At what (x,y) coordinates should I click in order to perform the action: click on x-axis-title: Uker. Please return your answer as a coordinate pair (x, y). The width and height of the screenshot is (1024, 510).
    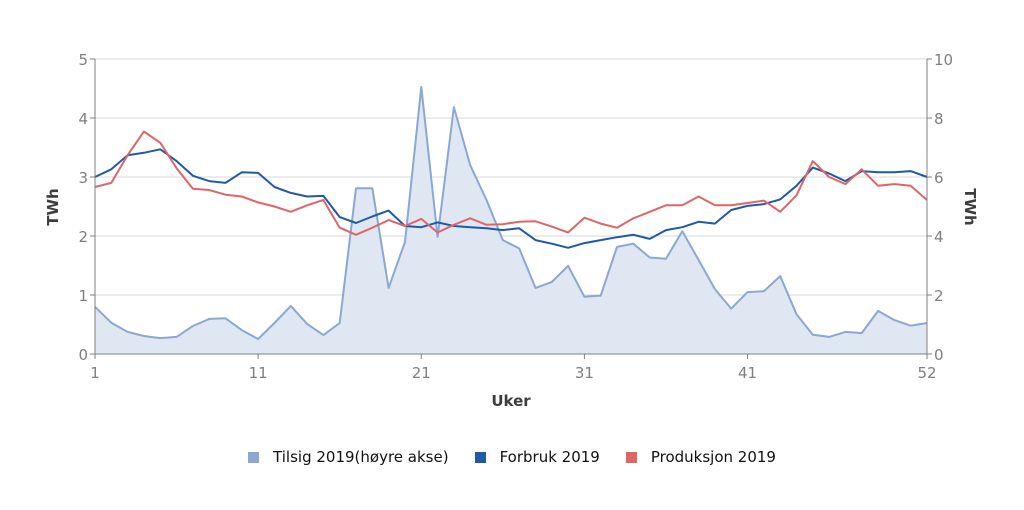
    Looking at the image, I should click on (511, 401).